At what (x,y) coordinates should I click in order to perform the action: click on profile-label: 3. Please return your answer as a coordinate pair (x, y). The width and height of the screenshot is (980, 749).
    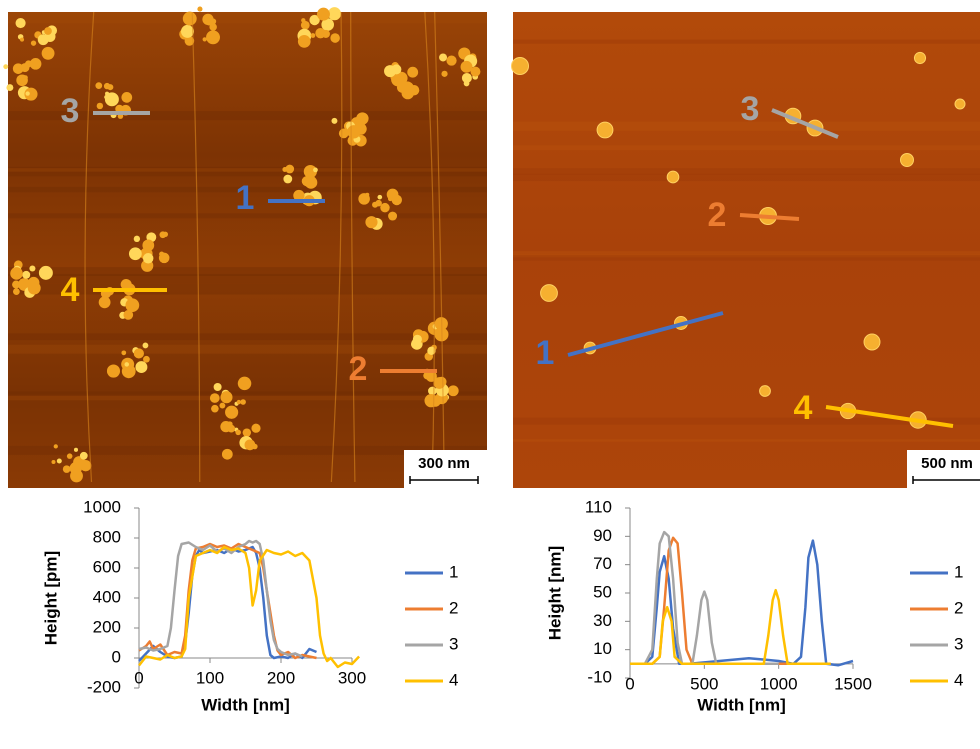
    Looking at the image, I should click on (750, 109).